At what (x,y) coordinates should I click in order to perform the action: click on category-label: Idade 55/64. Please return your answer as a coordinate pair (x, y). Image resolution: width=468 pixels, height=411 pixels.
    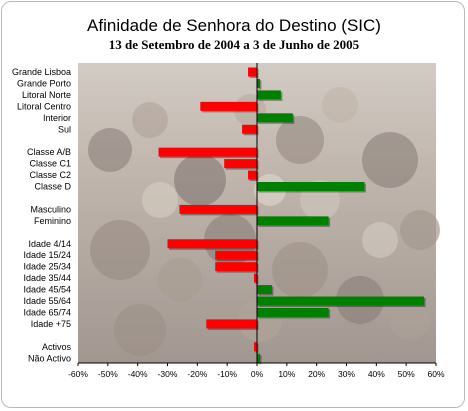
    Looking at the image, I should click on (47, 301).